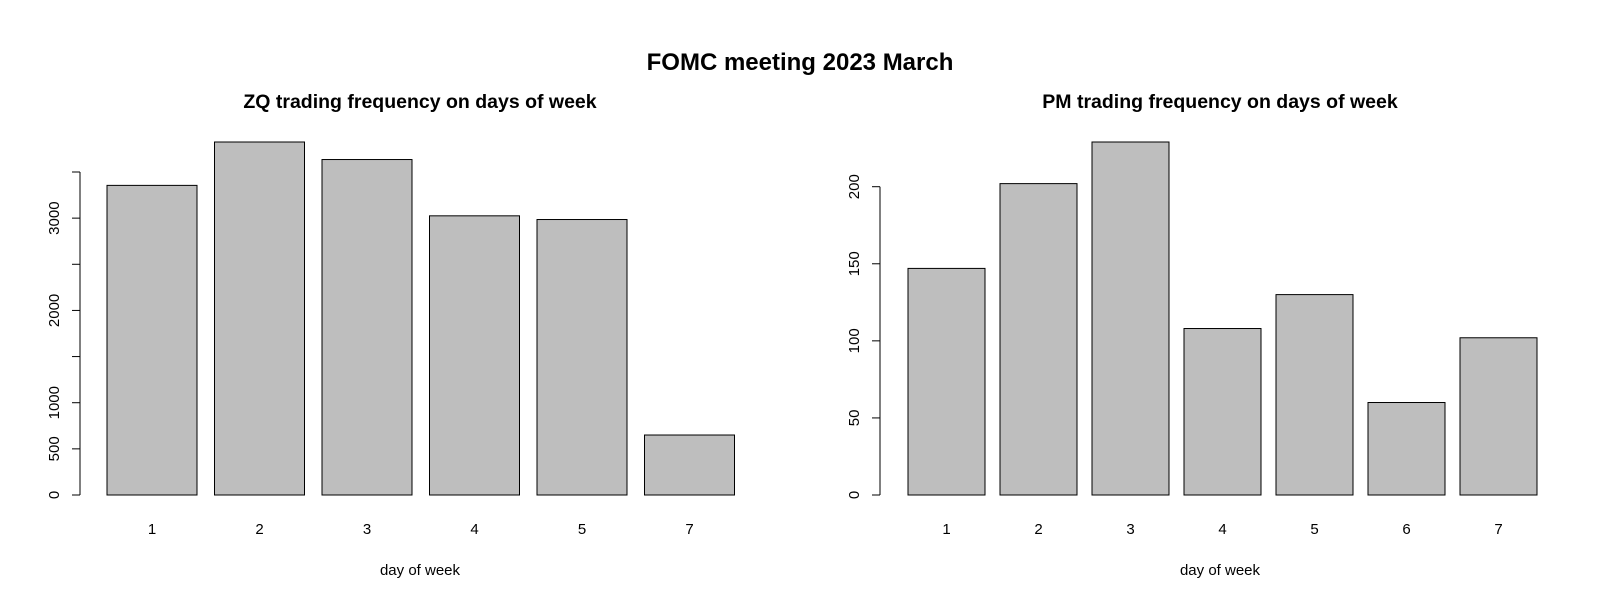  Describe the element at coordinates (800, 62) in the screenshot. I see `figure-title: FOMC meeting 2023 March` at that location.